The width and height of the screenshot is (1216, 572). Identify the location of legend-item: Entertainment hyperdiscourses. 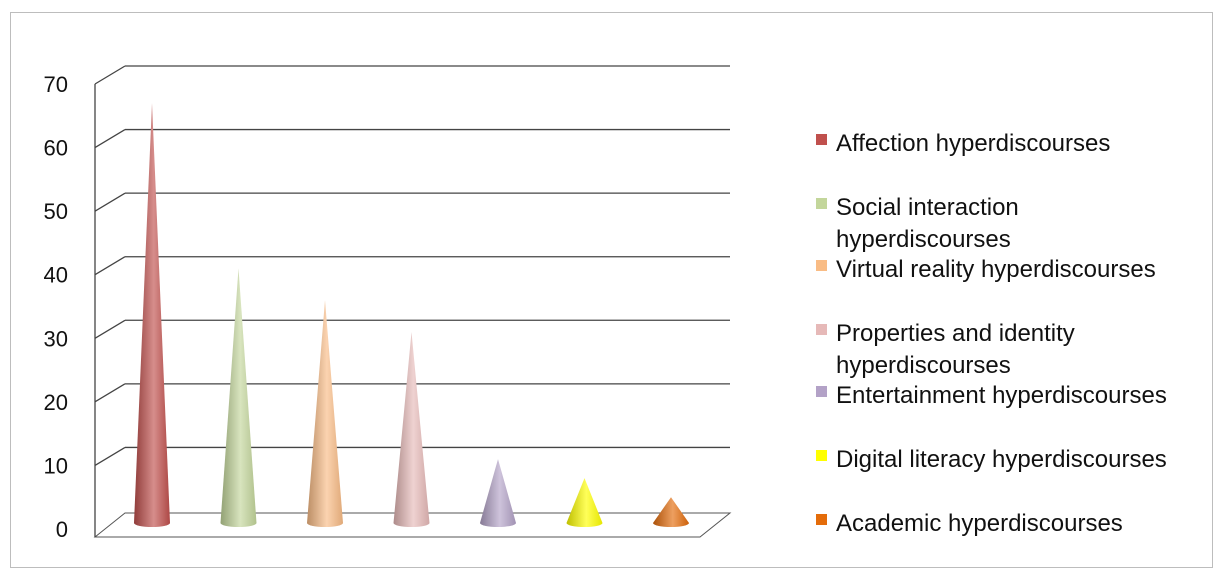
(991, 395).